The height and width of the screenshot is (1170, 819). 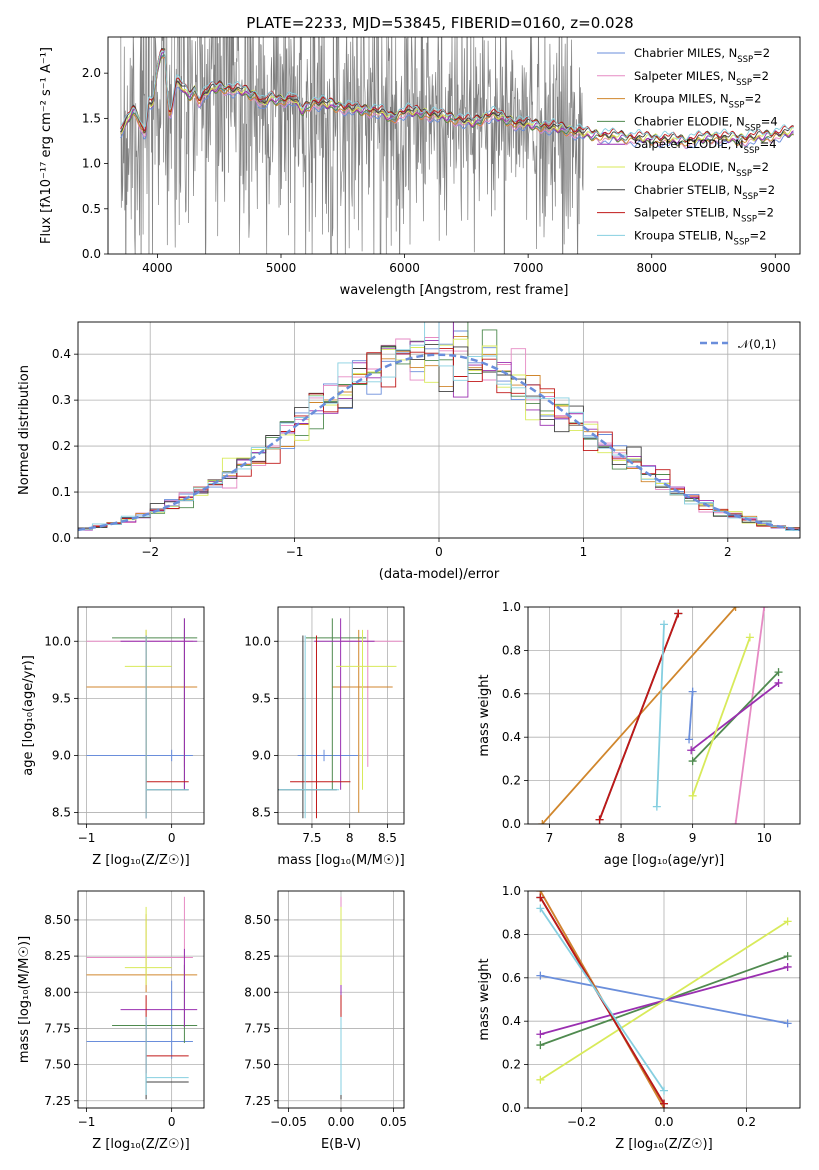 I want to click on y-axis-label: age [log₁₀(age/yr)], so click(x=28, y=715).